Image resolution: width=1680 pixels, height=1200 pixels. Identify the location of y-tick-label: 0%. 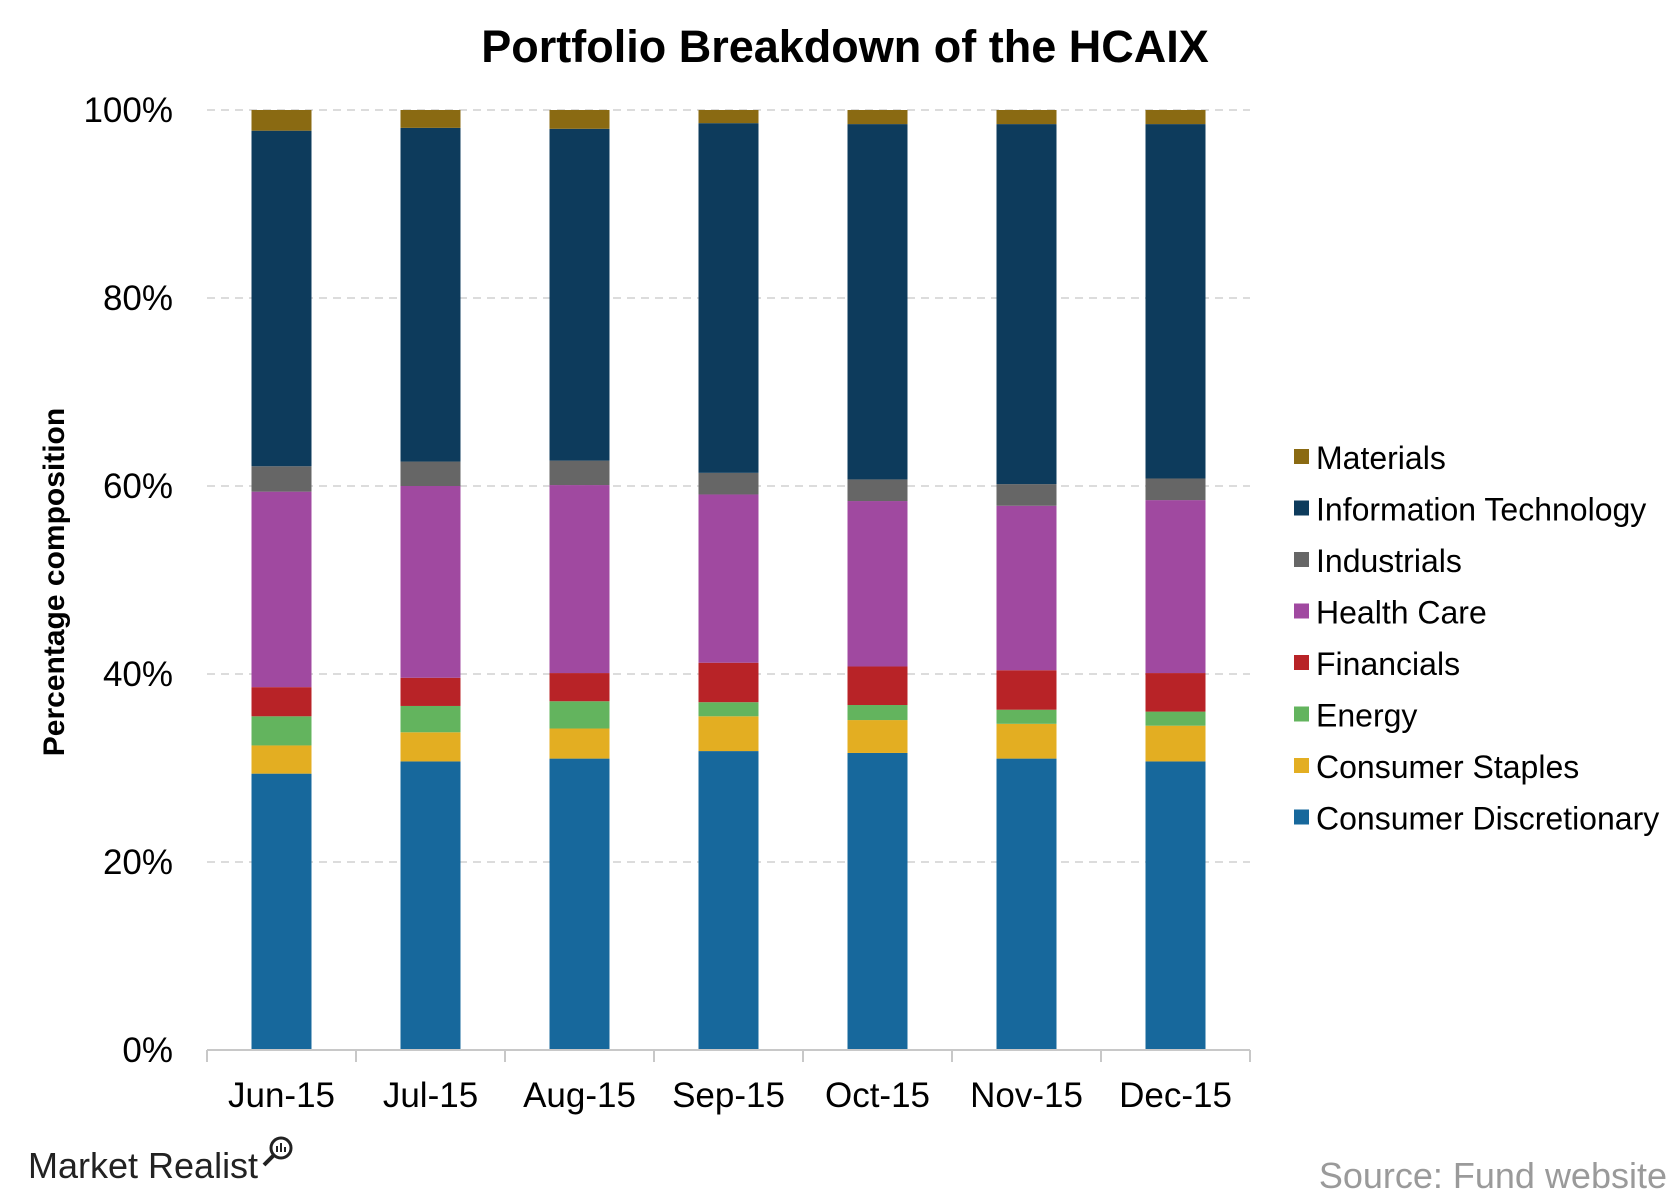
(147, 1050).